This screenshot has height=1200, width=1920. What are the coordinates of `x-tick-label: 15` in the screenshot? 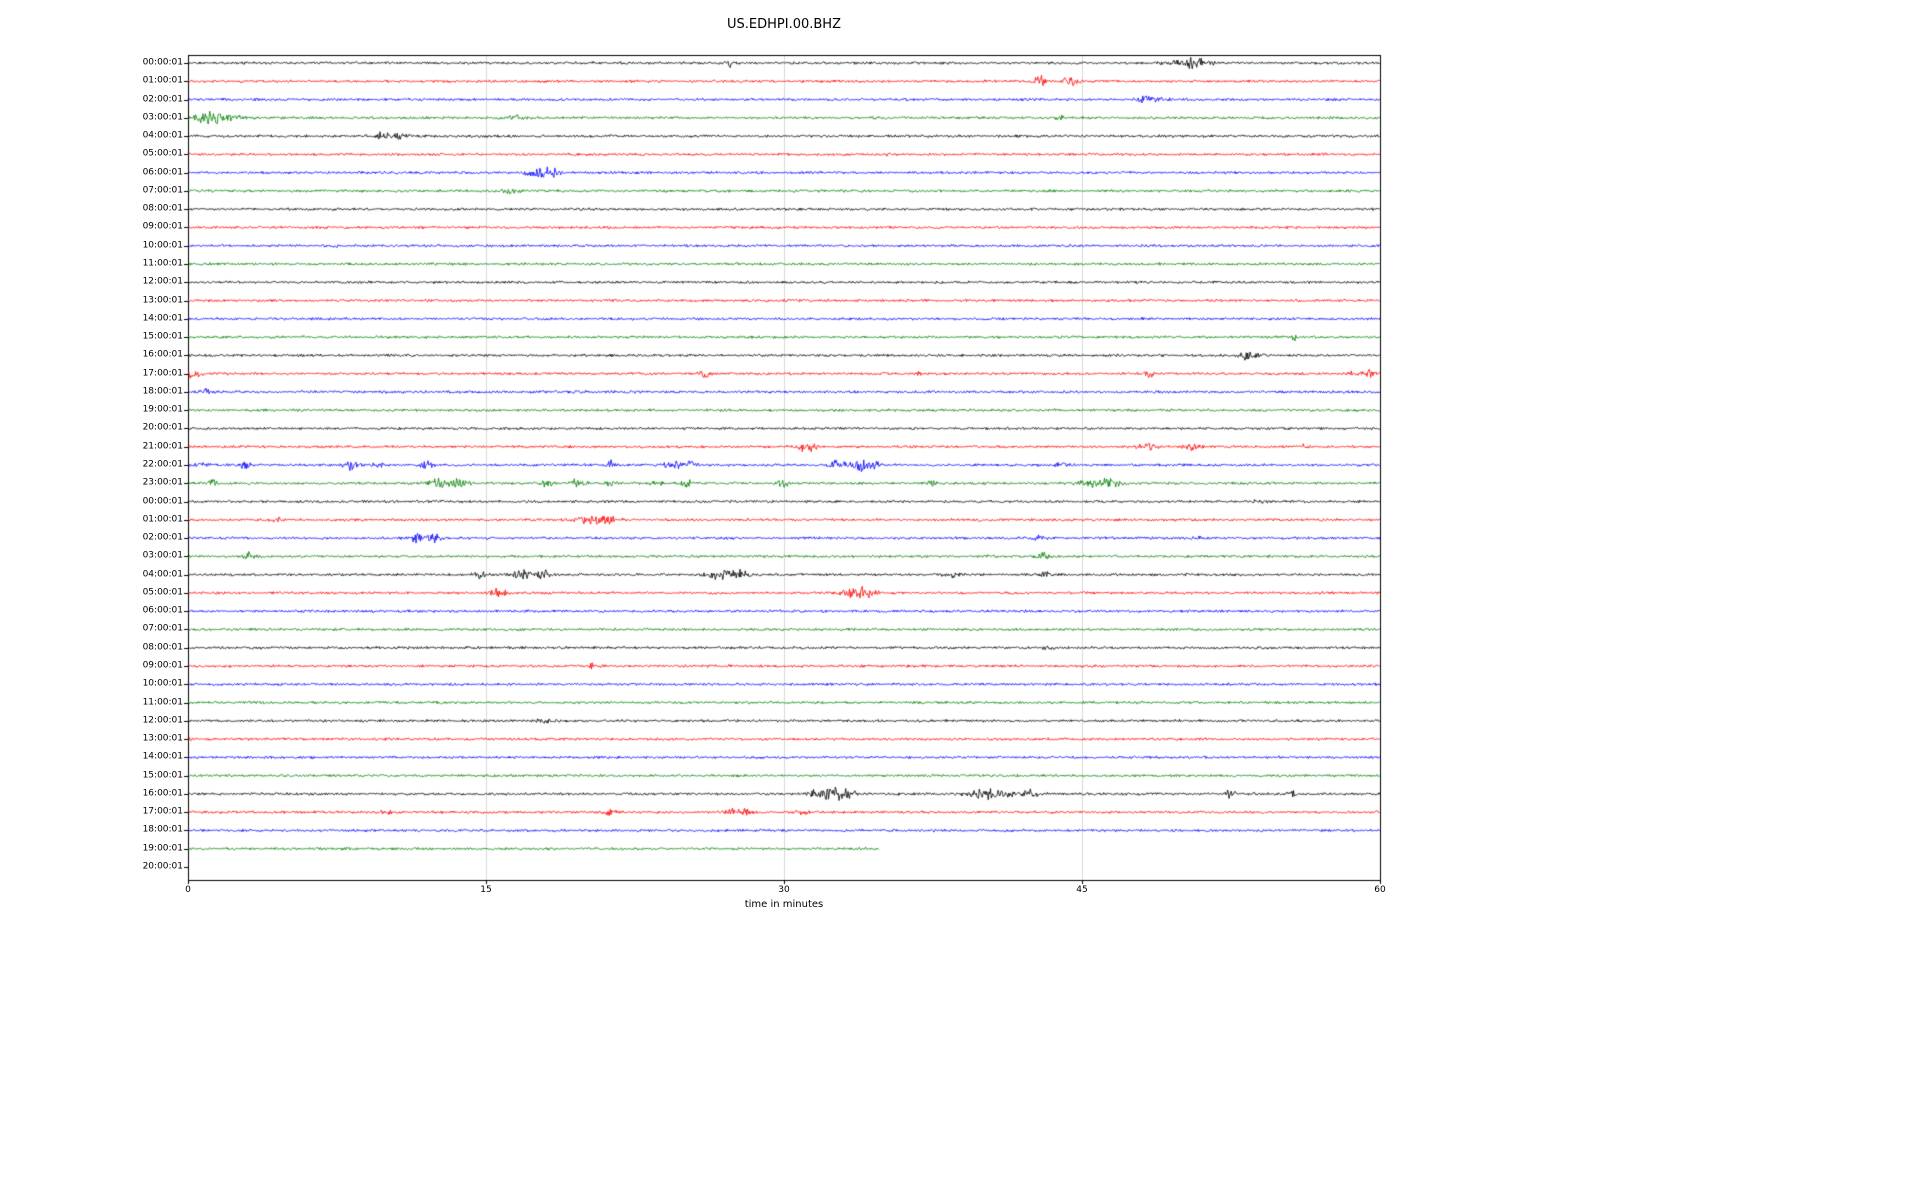 It's located at (486, 890).